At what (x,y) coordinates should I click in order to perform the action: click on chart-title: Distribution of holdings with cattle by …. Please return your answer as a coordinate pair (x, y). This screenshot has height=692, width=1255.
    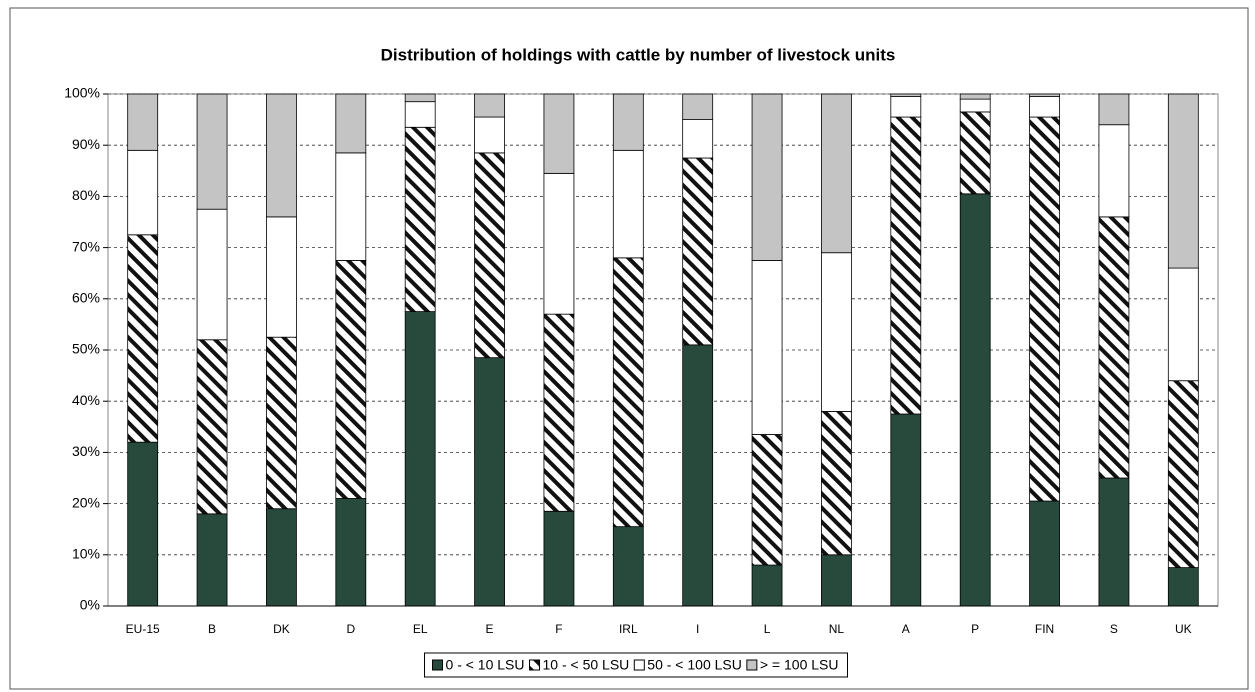
    Looking at the image, I should click on (638, 54).